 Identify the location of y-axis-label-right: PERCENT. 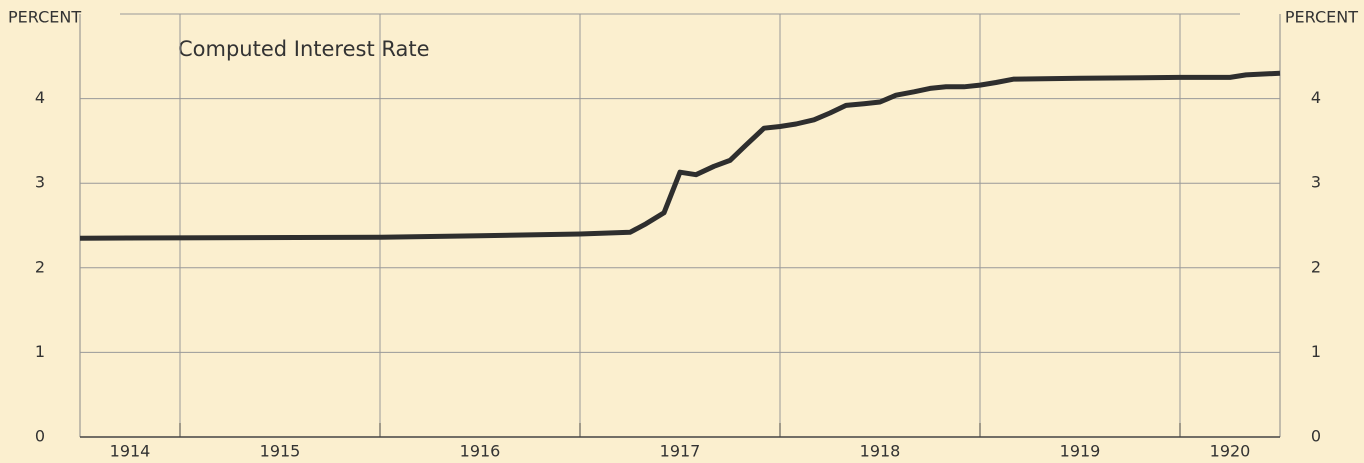
(1321, 17).